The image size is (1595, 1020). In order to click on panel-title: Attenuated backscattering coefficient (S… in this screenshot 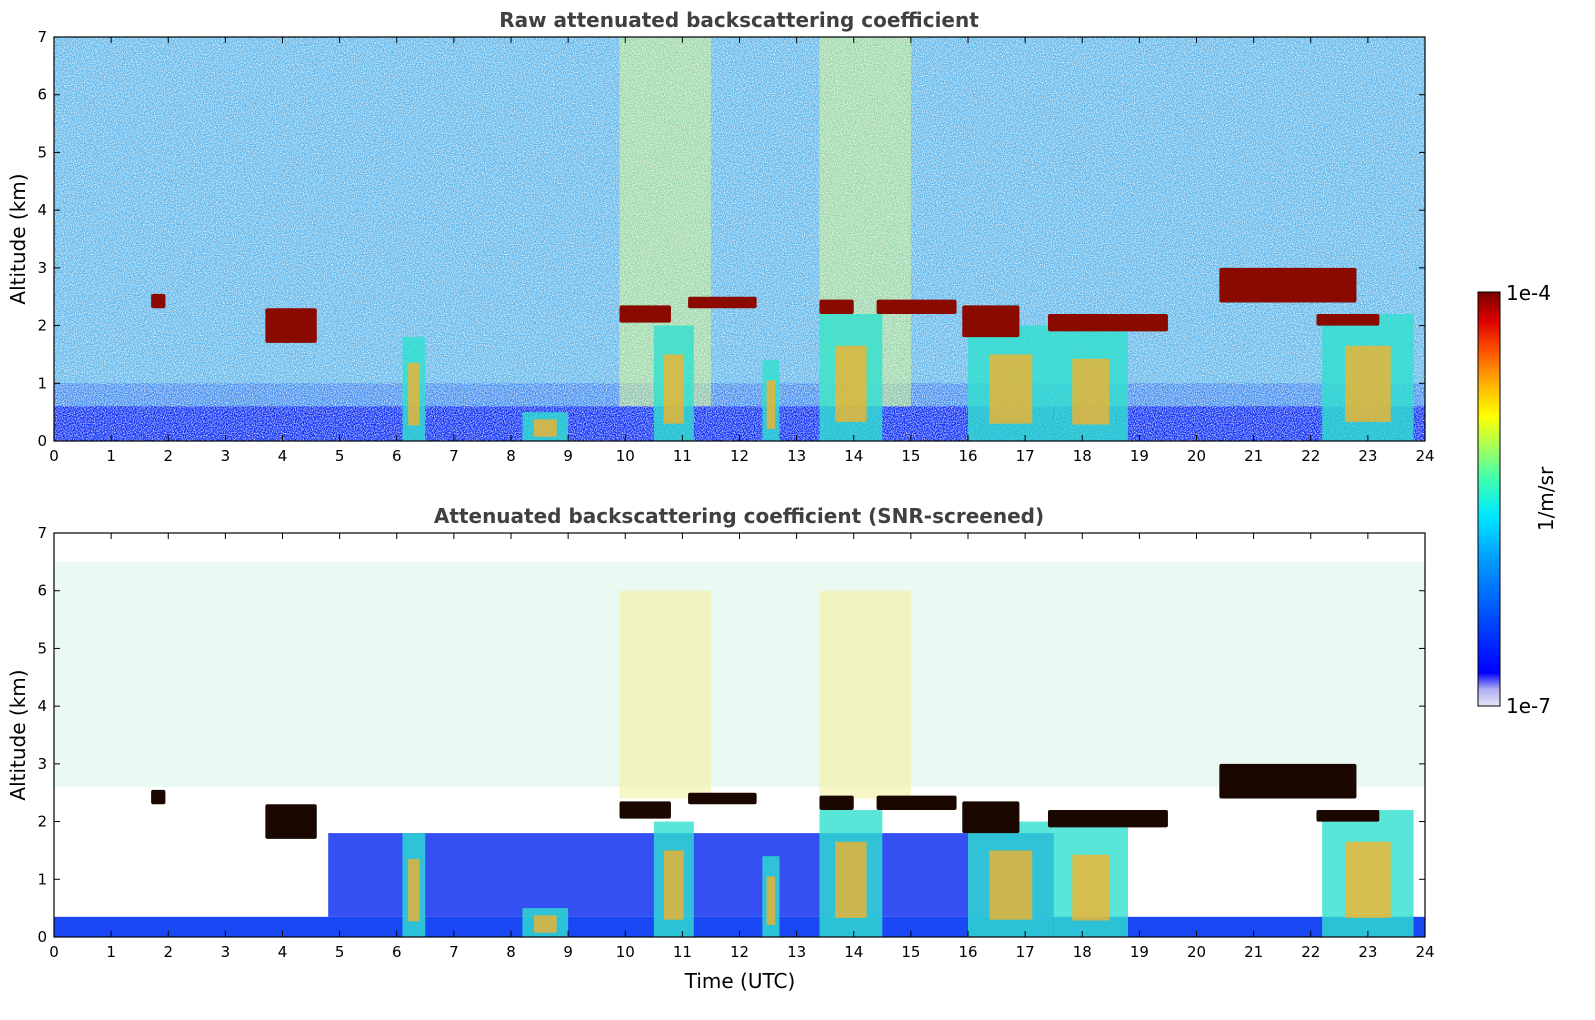, I will do `click(739, 516)`.